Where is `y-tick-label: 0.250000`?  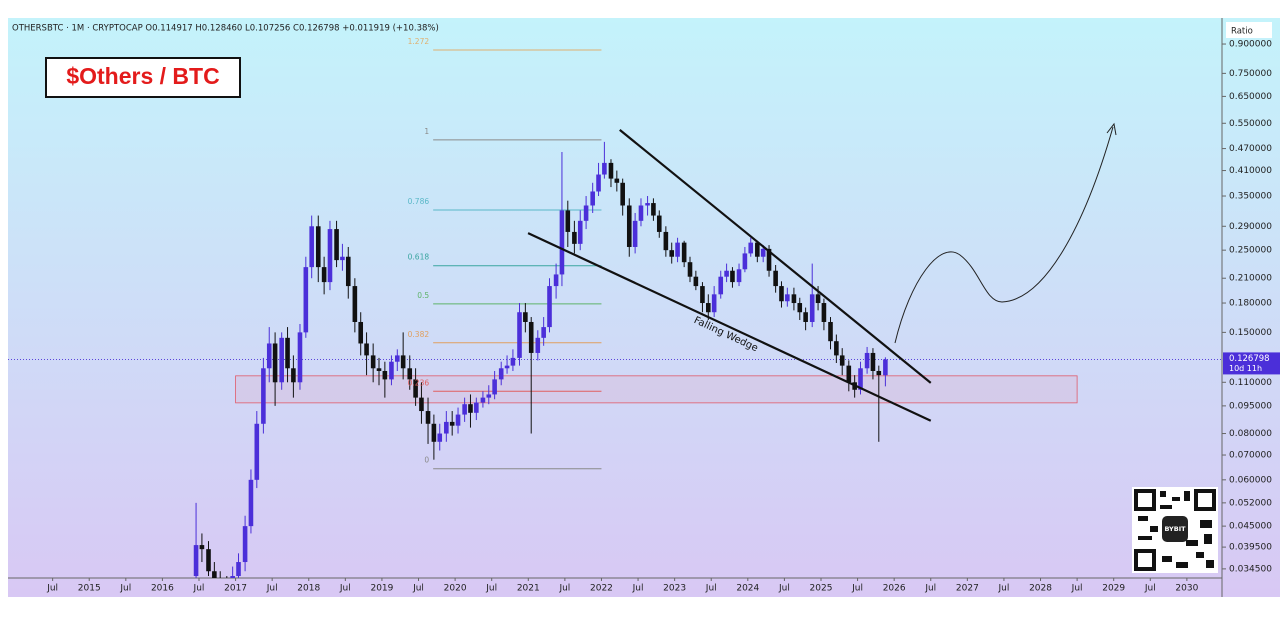
y-tick-label: 0.250000 is located at coordinates (1250, 251).